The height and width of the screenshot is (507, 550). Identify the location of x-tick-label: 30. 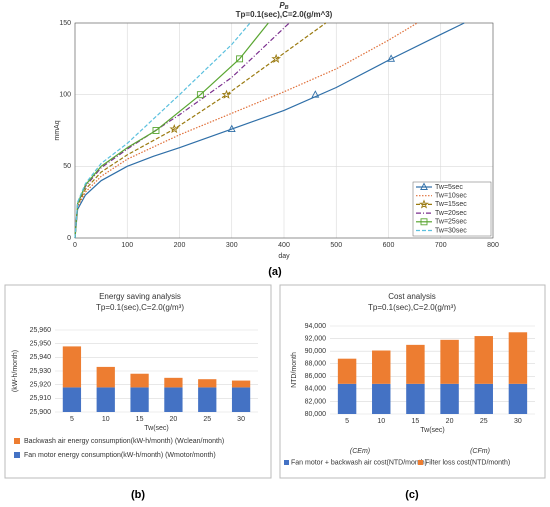
(518, 421).